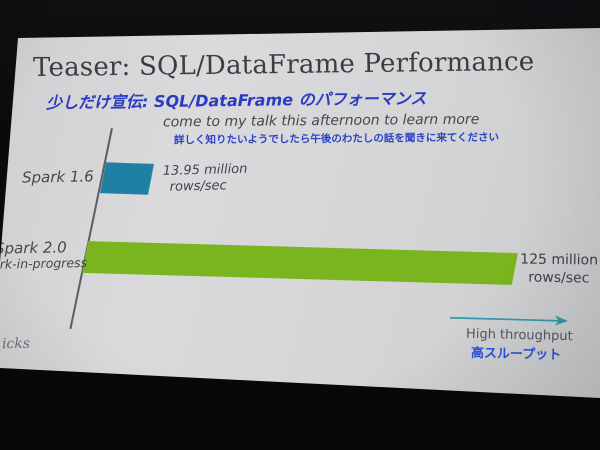 This screenshot has width=600, height=450. I want to click on bar-label-spark-2-0: Spark 2.0 ork-in-progress, so click(44, 255).